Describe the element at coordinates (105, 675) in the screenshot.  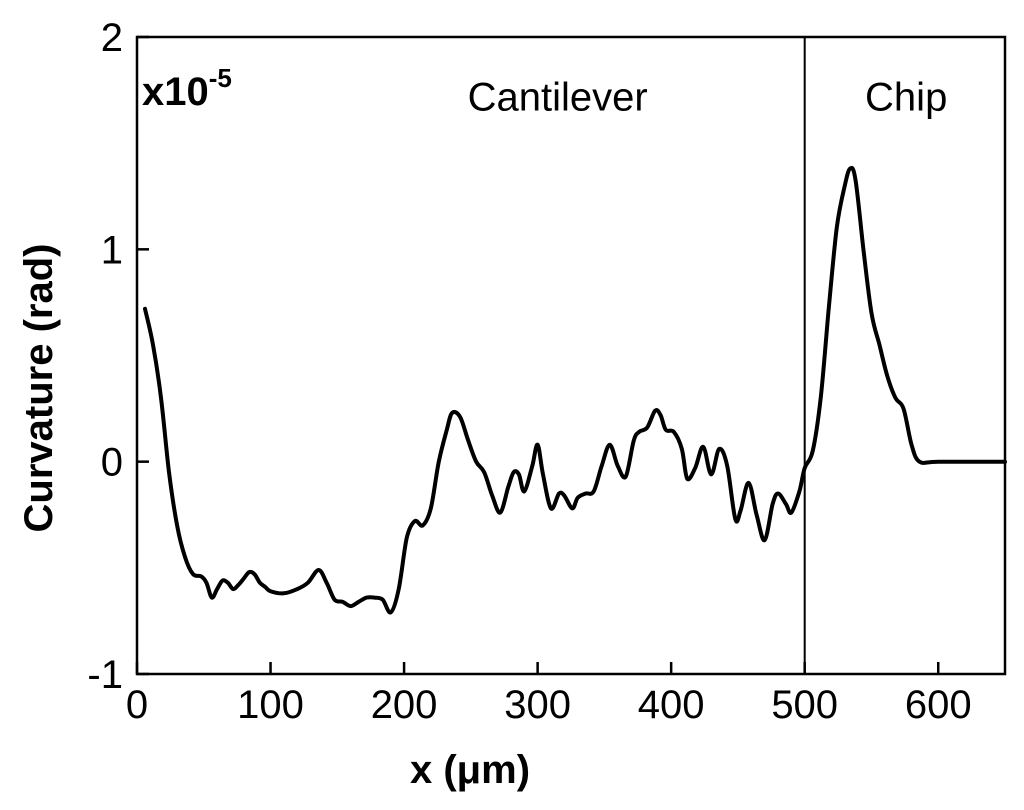
I see `y-tick-label: -1` at that location.